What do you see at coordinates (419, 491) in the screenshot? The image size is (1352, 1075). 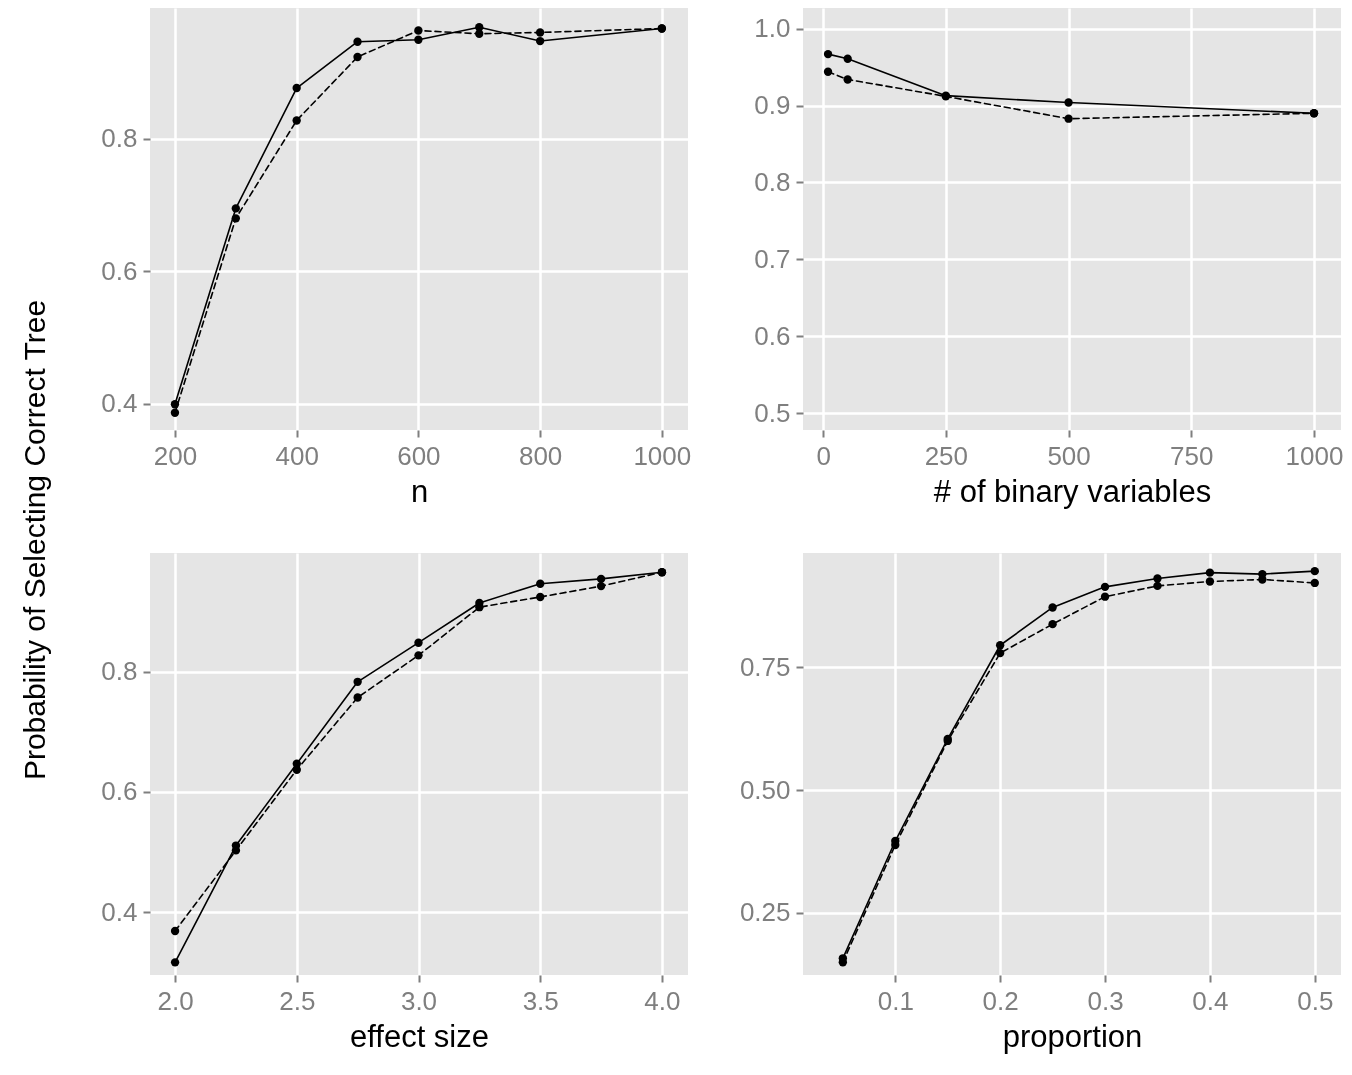 I see `x-axis-title: n` at bounding box center [419, 491].